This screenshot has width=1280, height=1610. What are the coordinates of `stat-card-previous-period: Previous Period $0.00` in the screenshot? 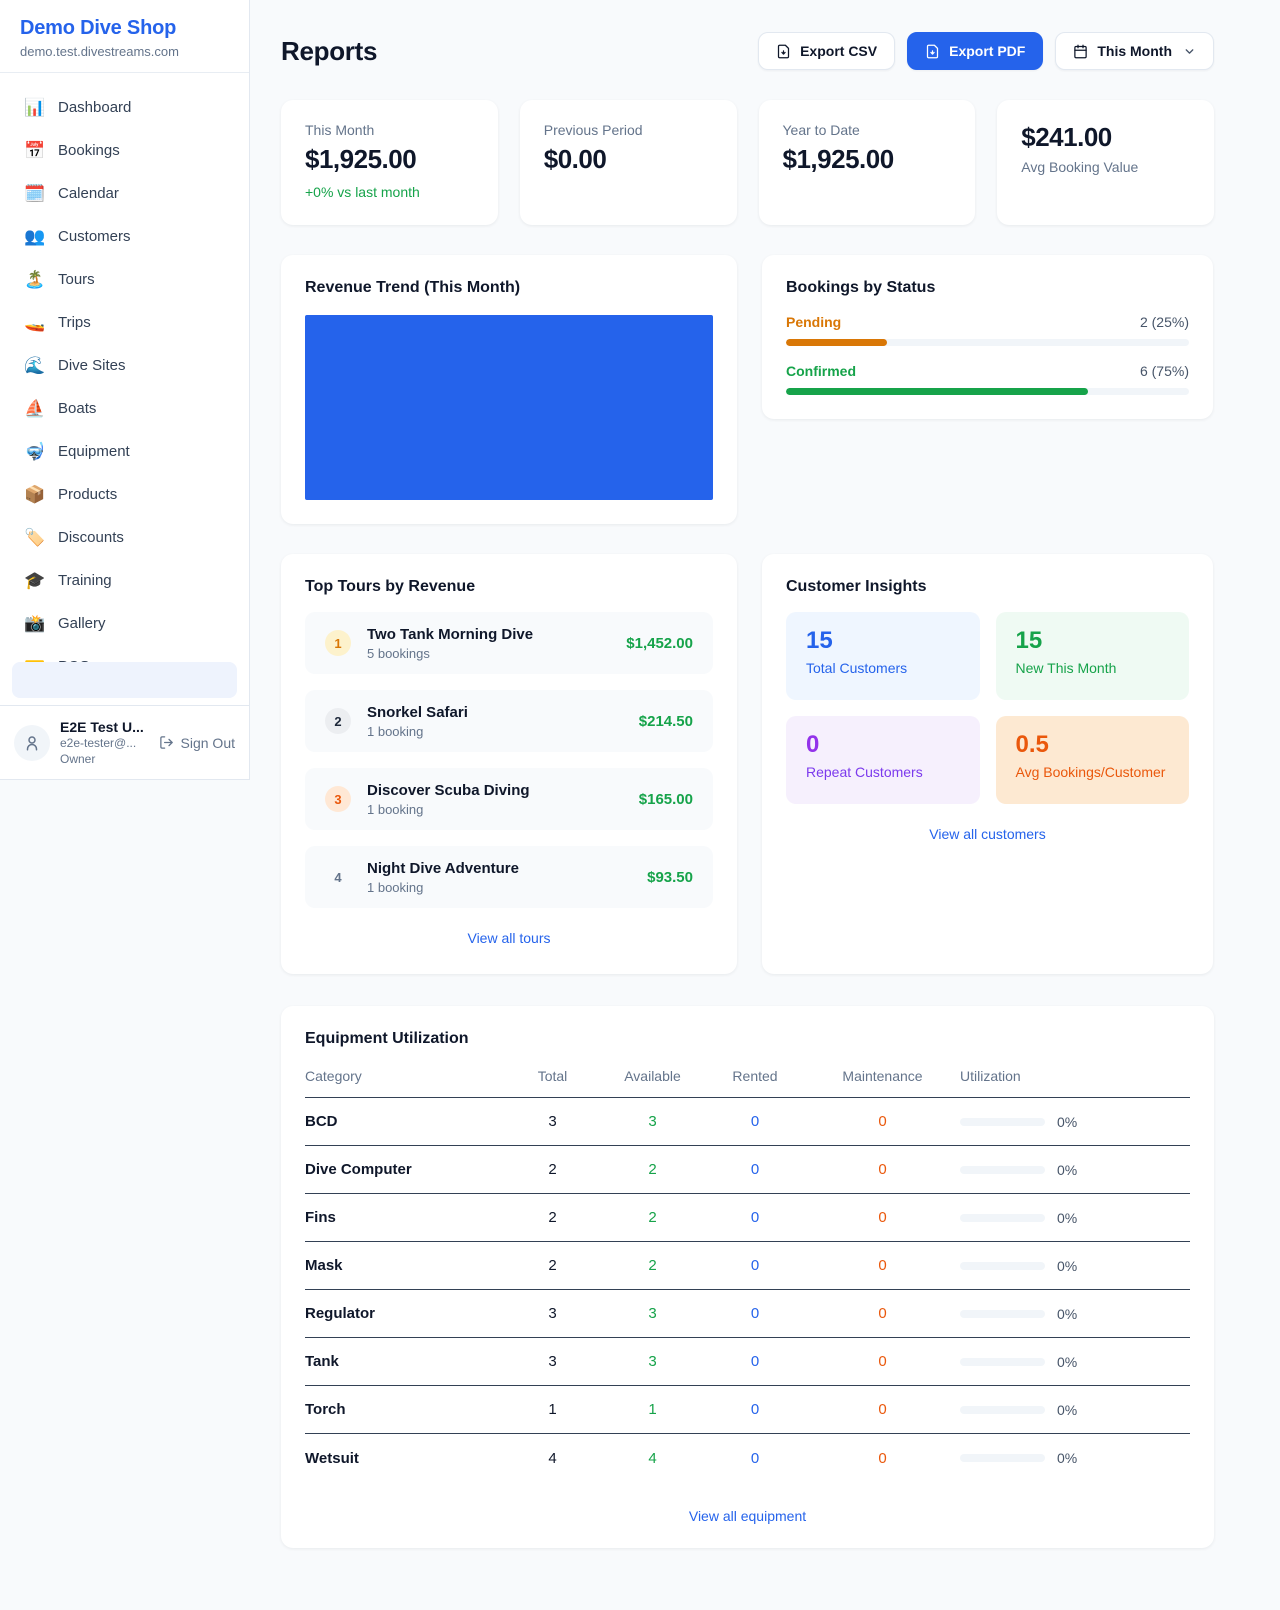 It's located at (628, 162).